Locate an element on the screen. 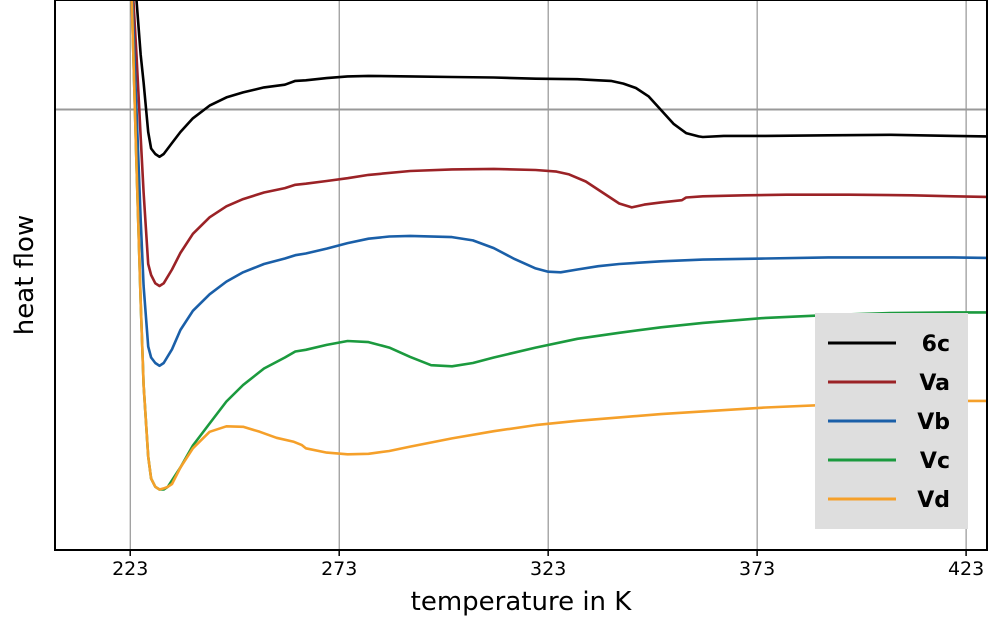  y-axis-label: heat flow is located at coordinates (25, 275).